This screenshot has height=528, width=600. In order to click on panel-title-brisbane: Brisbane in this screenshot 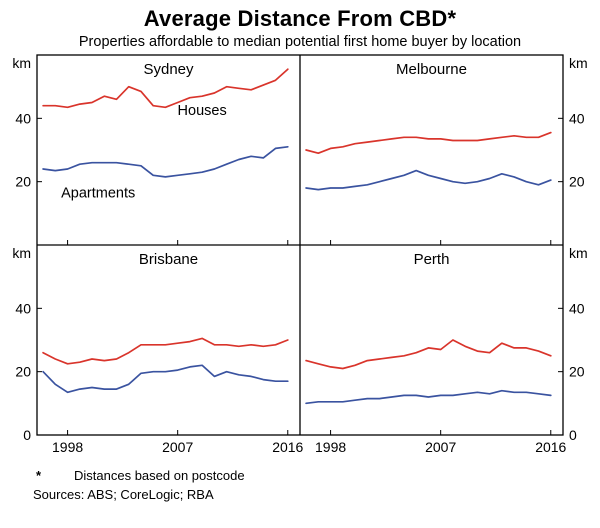, I will do `click(168, 259)`.